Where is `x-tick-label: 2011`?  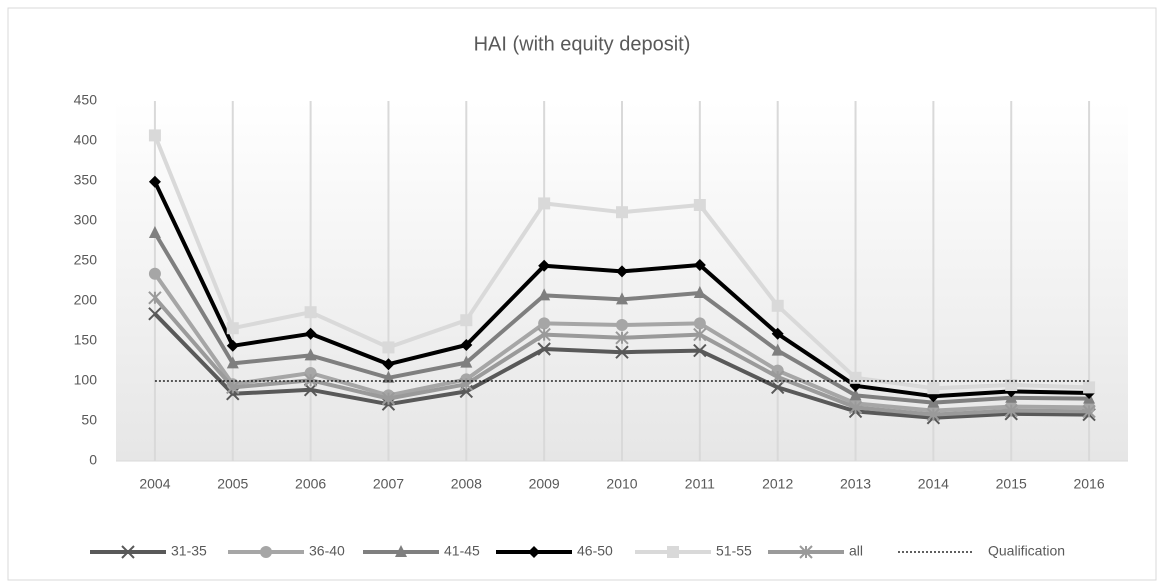
x-tick-label: 2011 is located at coordinates (700, 484).